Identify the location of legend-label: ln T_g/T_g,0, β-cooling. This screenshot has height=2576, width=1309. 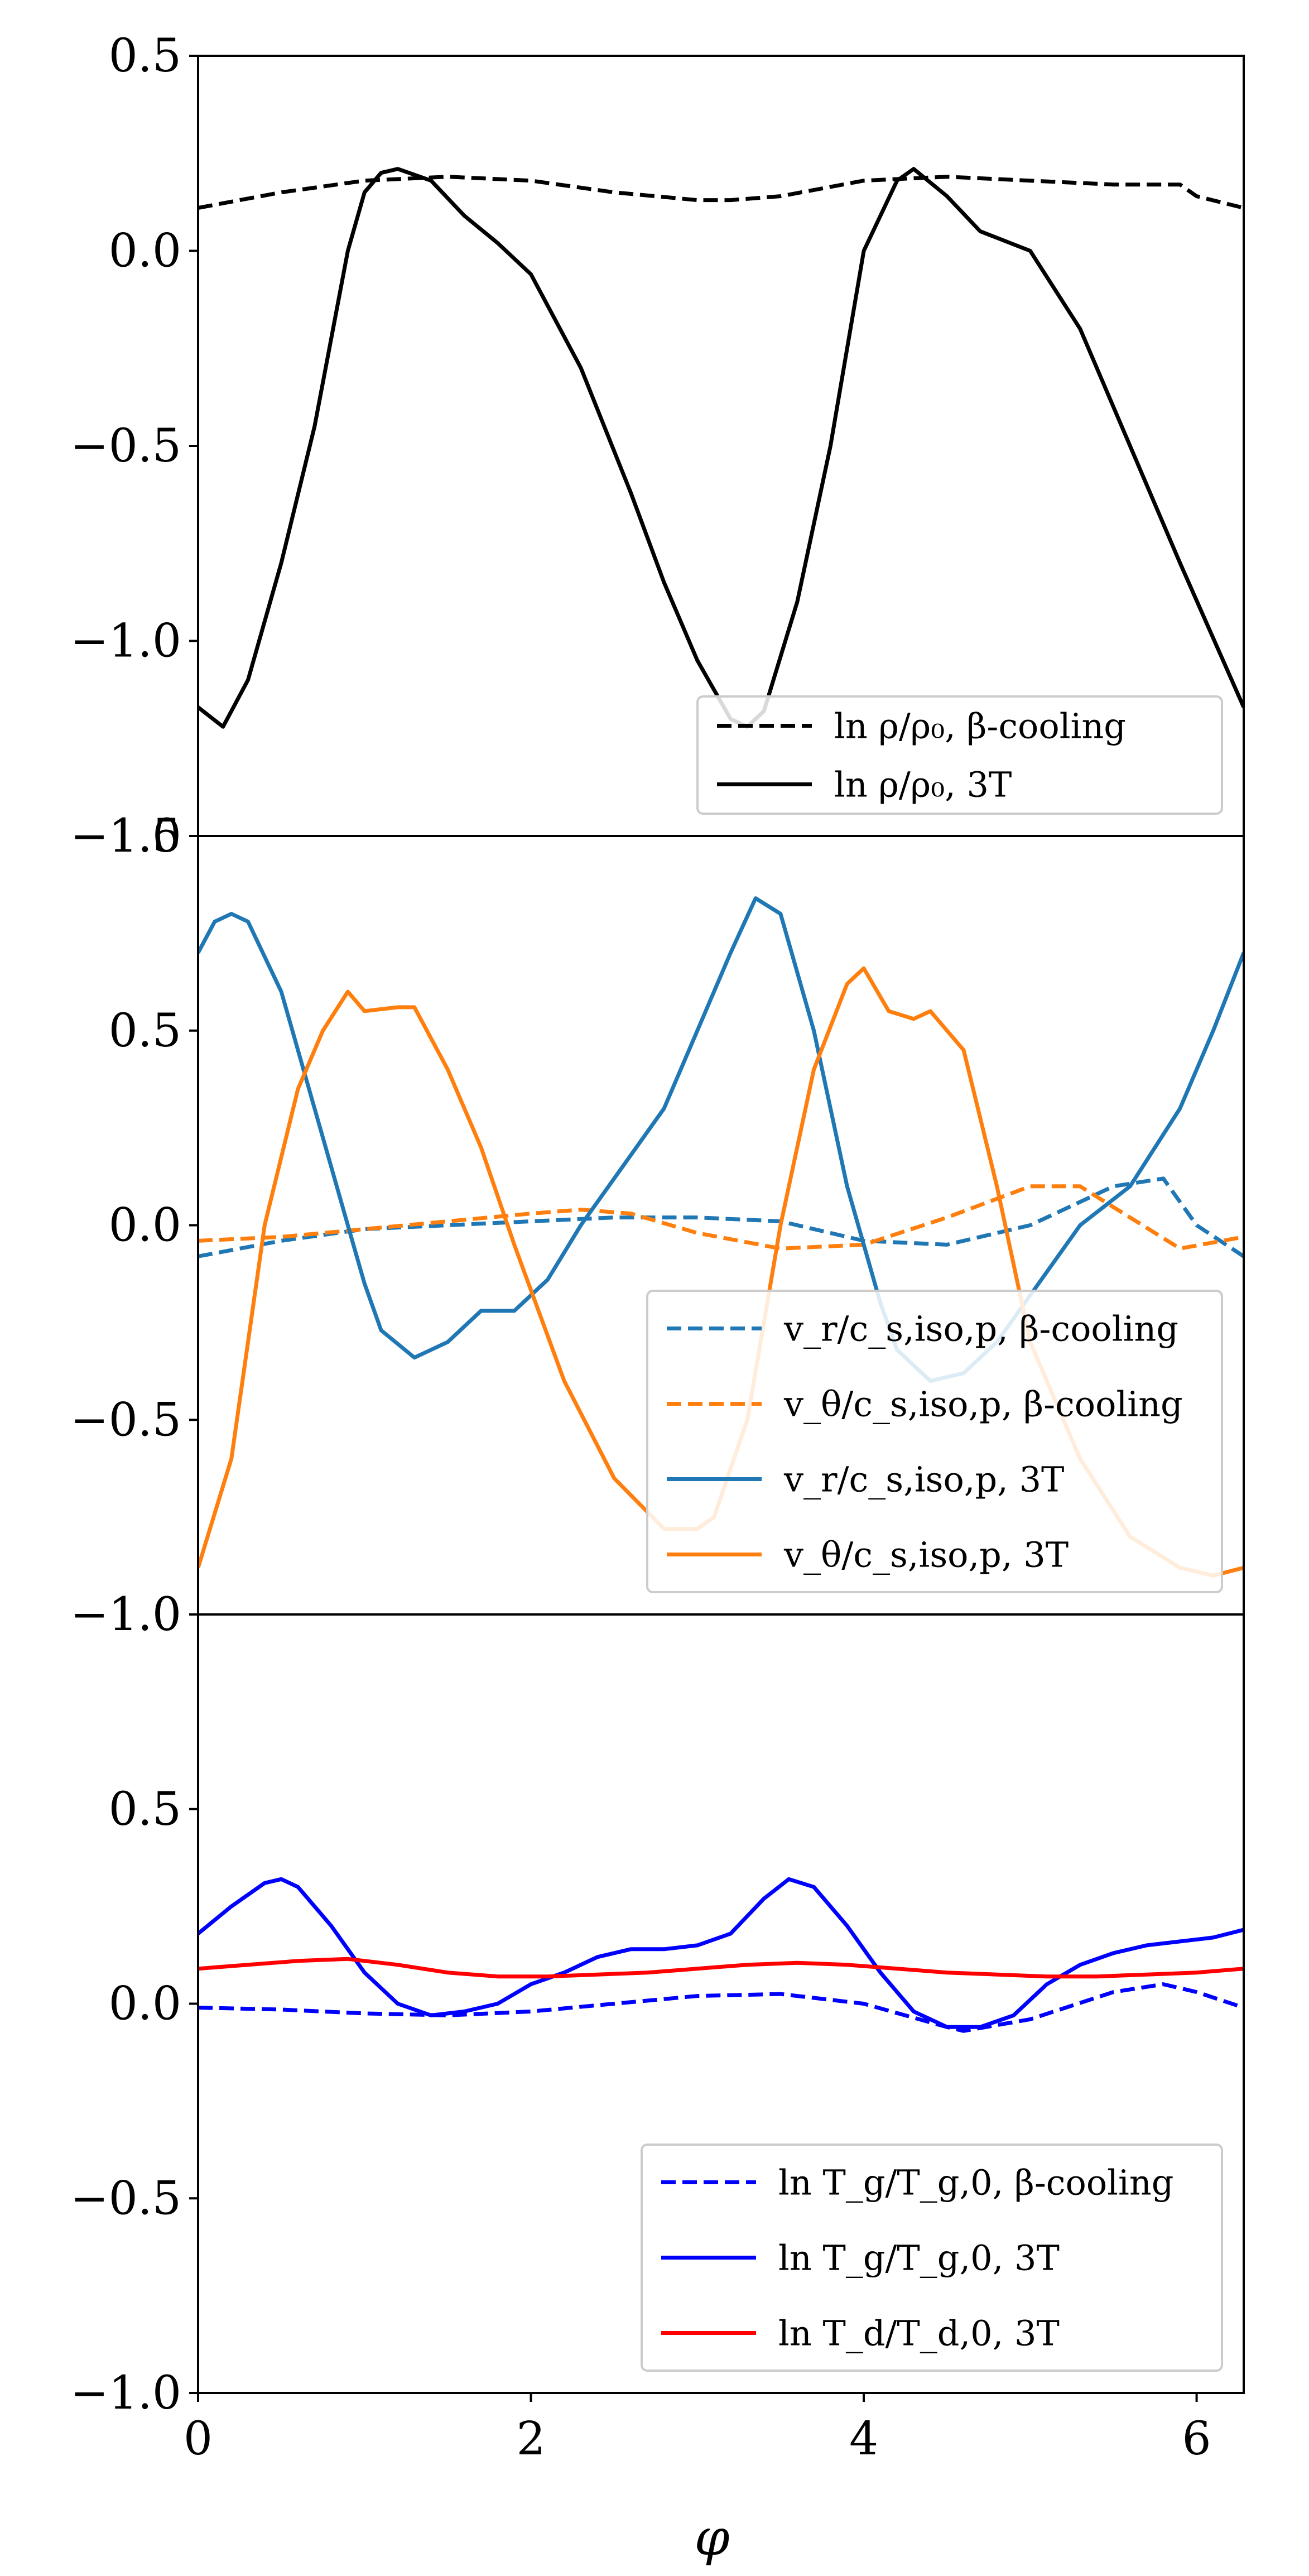
(975, 2182).